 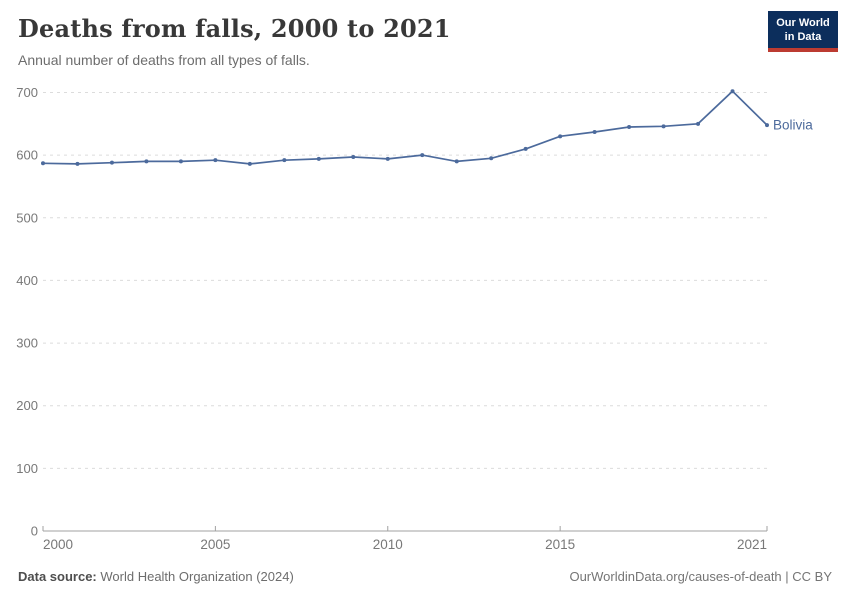 What do you see at coordinates (27, 280) in the screenshot?
I see `y-axis-label-400: 400` at bounding box center [27, 280].